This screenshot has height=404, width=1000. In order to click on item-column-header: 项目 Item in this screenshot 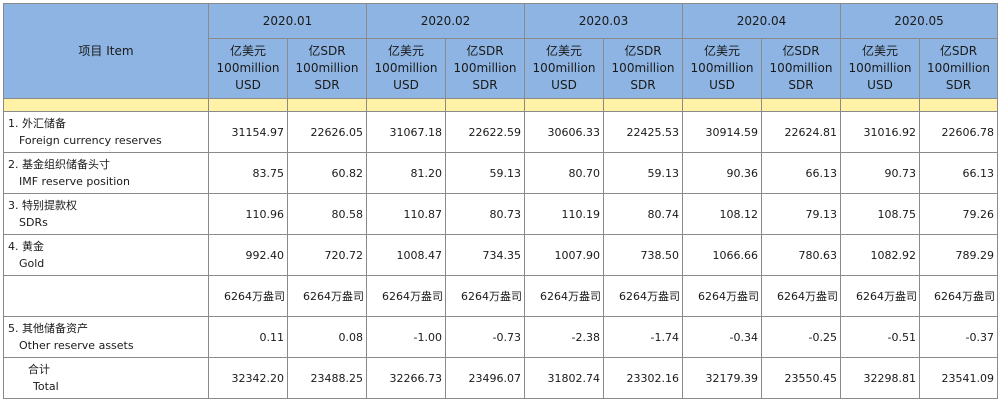, I will do `click(106, 51)`.